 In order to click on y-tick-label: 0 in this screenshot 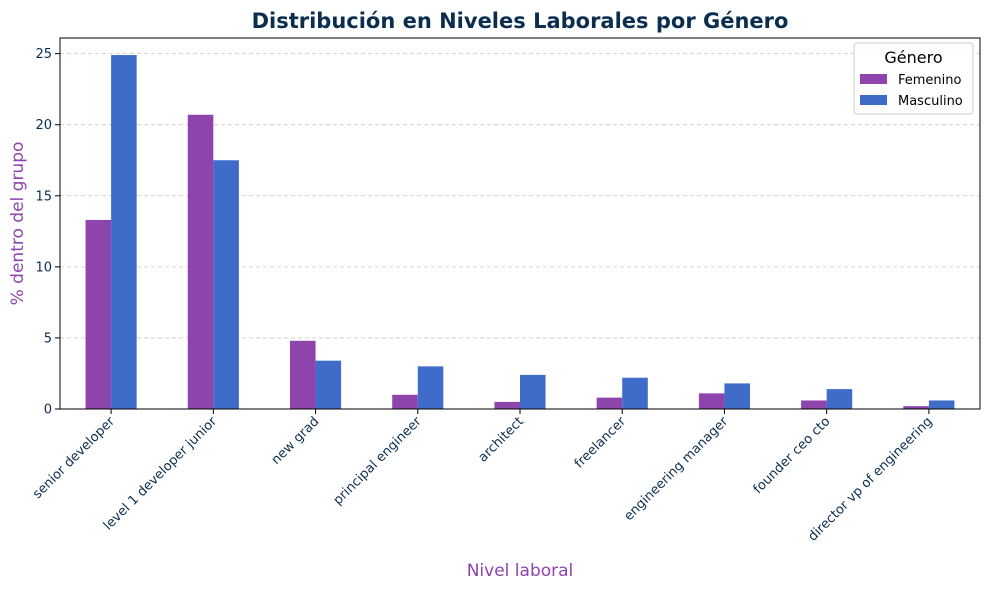, I will do `click(48, 410)`.